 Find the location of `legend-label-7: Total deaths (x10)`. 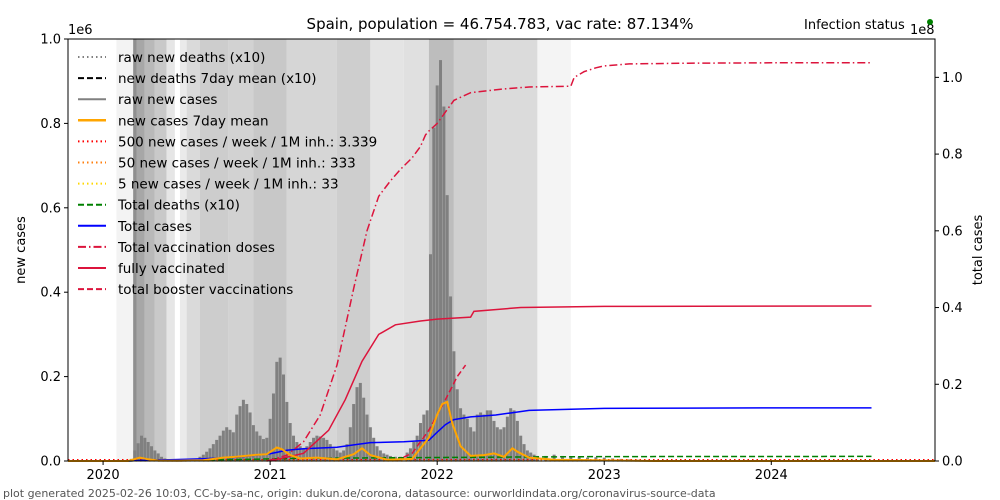

legend-label-7: Total deaths (x10) is located at coordinates (178, 206).